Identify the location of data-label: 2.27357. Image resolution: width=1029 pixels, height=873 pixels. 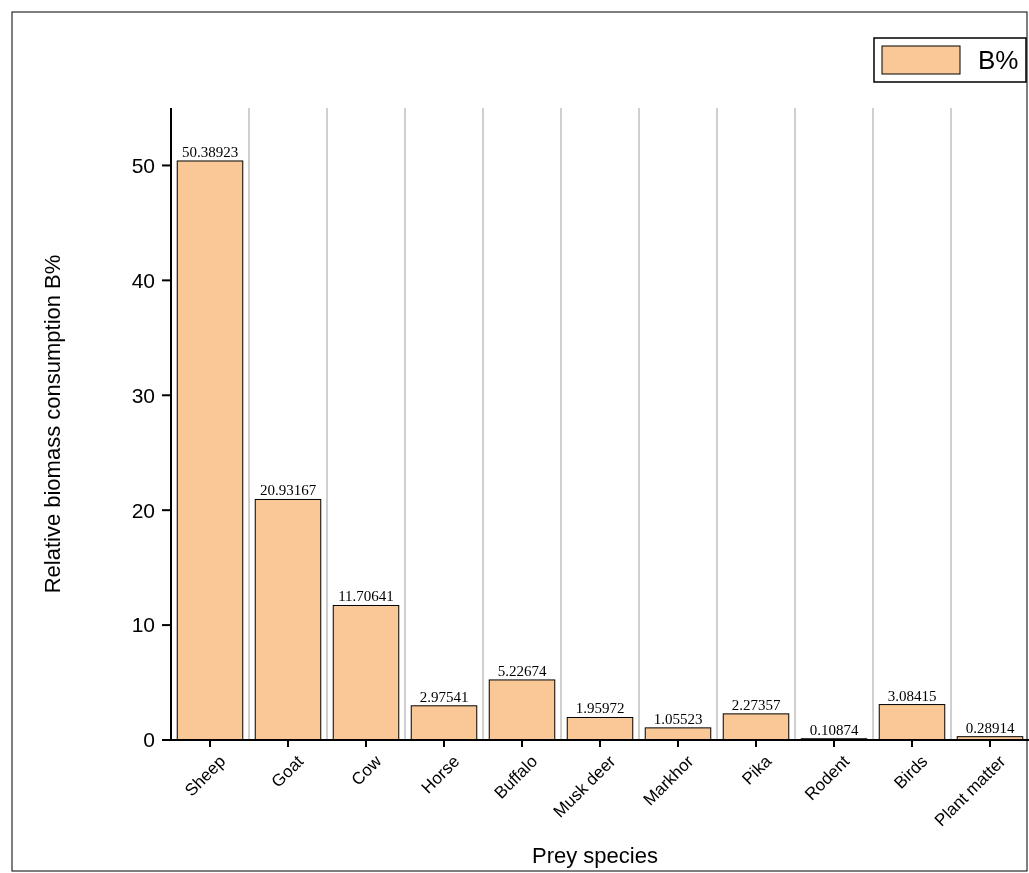
(756, 704).